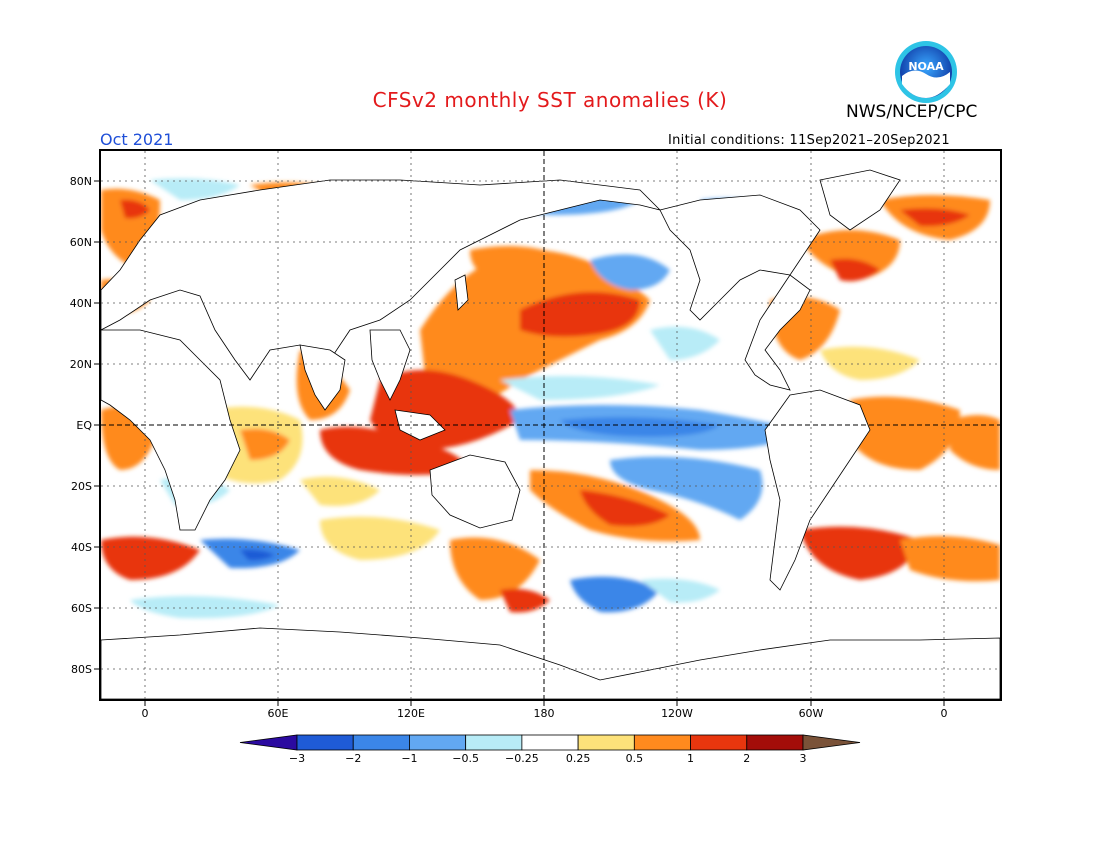  I want to click on legend-tick-label: 2, so click(746, 758).